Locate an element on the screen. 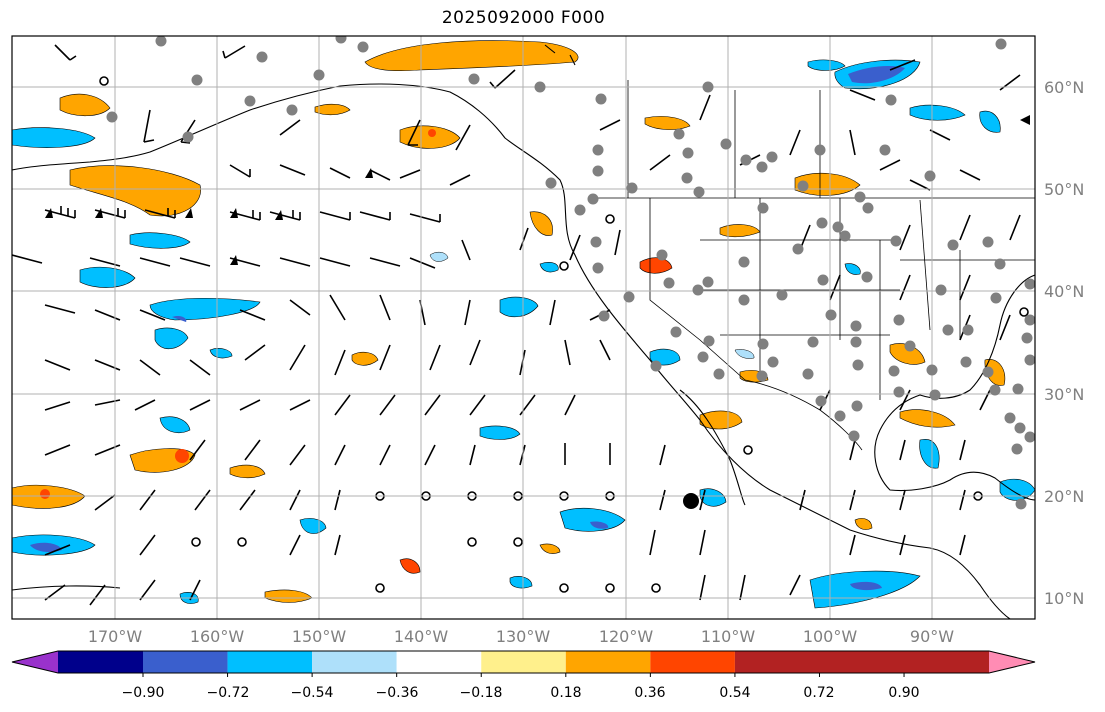 This screenshot has width=1105, height=712. lon-label: 150°W is located at coordinates (319, 636).